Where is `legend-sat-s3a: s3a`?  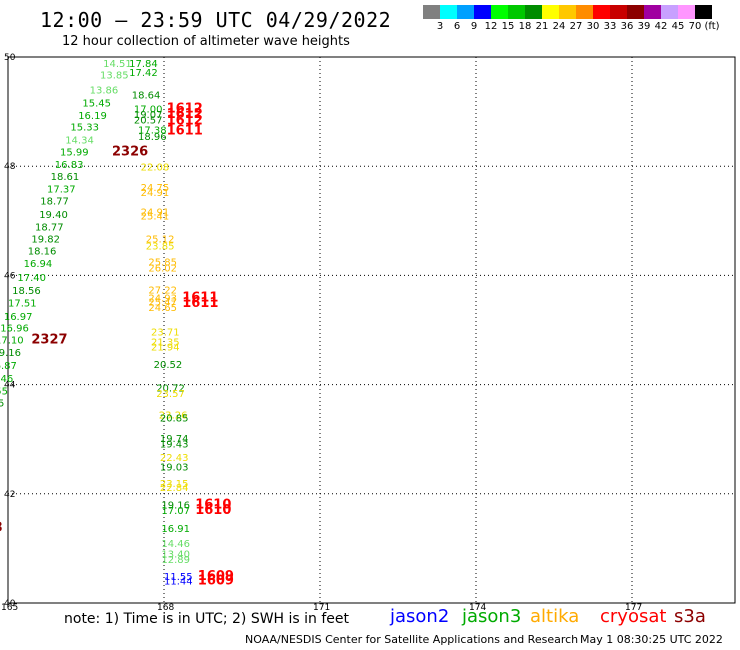
legend-sat-s3a: s3a is located at coordinates (690, 616).